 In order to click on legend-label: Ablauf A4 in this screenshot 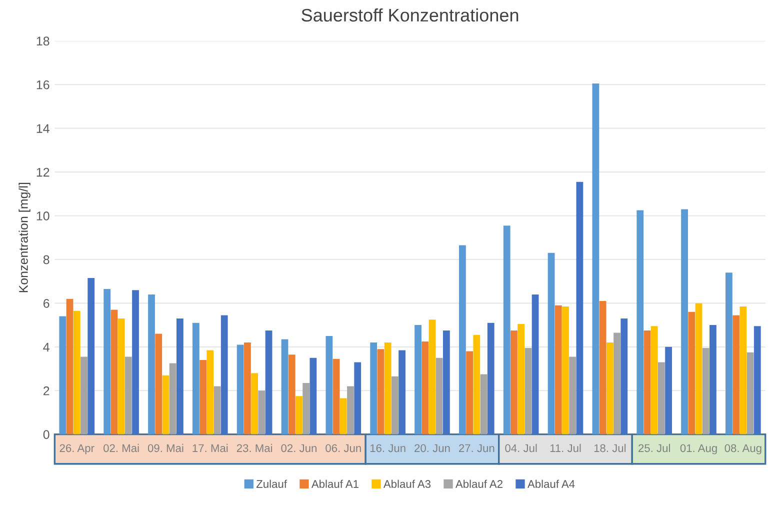, I will do `click(551, 484)`.